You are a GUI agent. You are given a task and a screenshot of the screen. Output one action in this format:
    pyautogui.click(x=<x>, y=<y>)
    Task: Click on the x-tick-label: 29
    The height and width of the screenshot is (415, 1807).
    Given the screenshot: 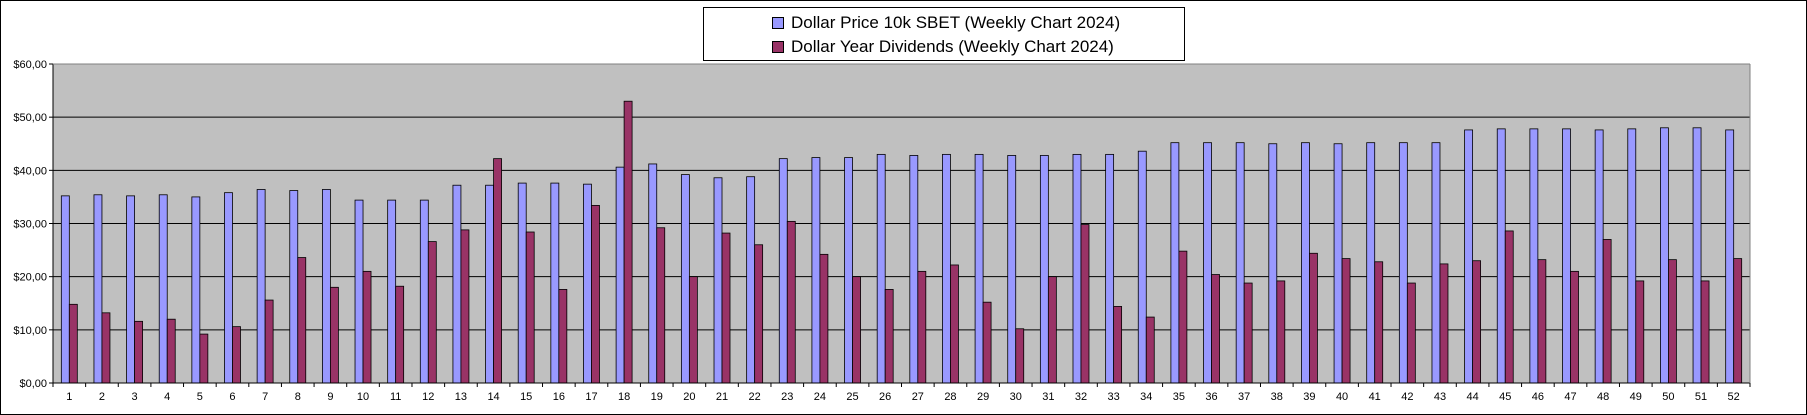 What is the action you would take?
    pyautogui.click(x=983, y=397)
    